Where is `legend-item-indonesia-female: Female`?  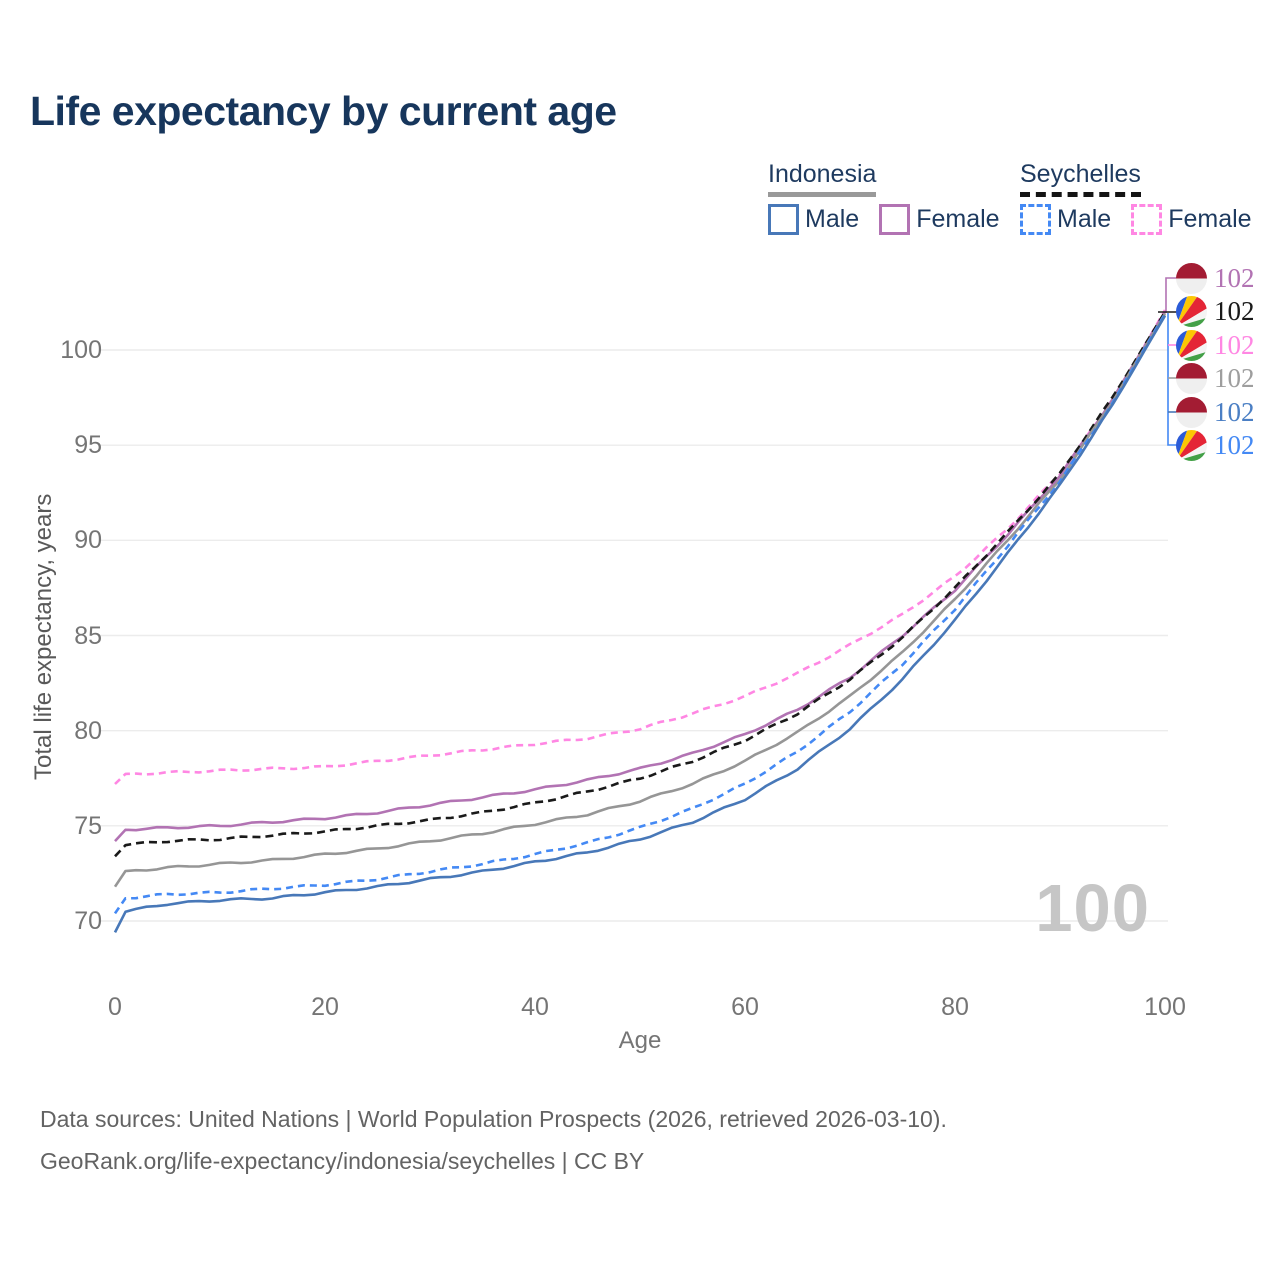 legend-item-indonesia-female: Female is located at coordinates (939, 219).